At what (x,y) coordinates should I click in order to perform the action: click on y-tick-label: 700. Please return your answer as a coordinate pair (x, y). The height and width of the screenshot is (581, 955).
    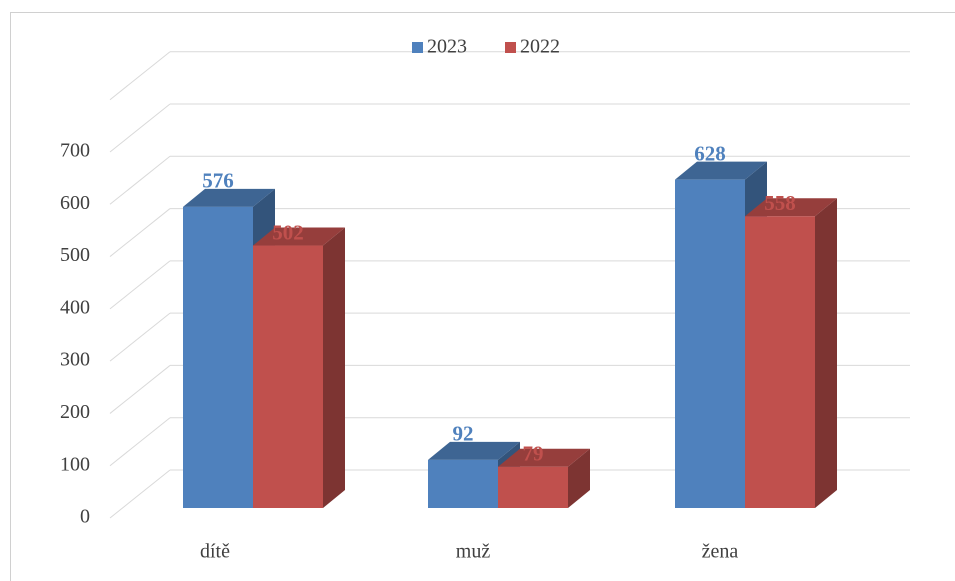
    Looking at the image, I should click on (75, 151).